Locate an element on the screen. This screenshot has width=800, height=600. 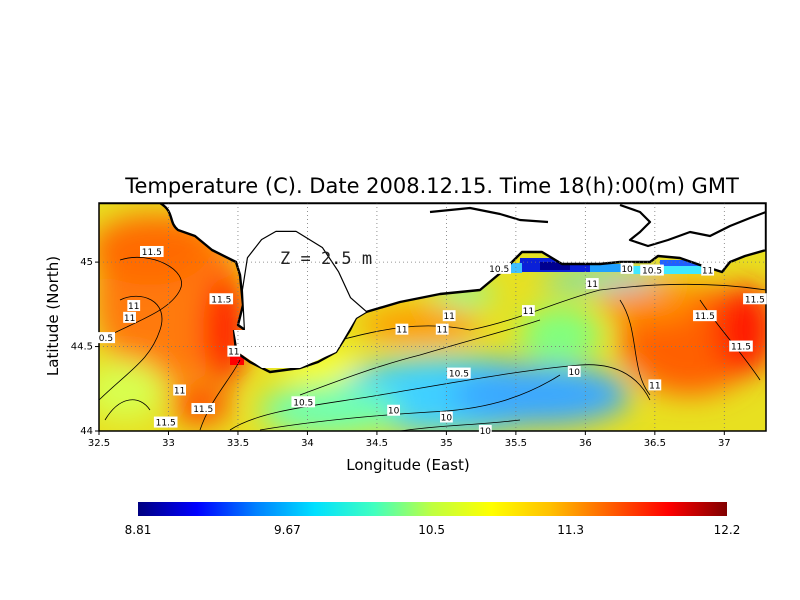
colorbar-tick-labels: 8.81 9.67 10.5 11.3 12.2 is located at coordinates (433, 530).